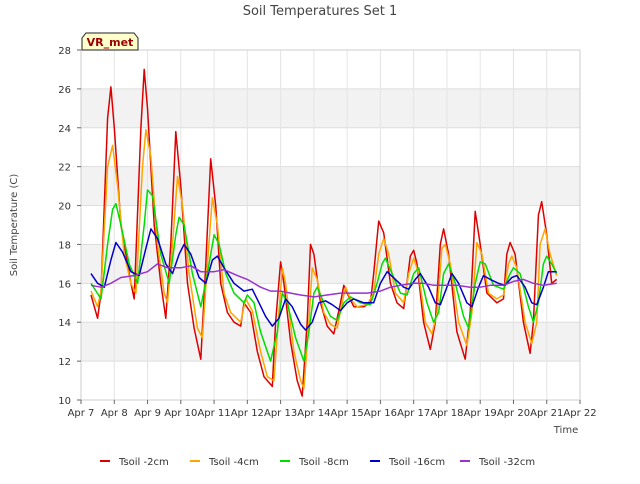 The image size is (640, 484). I want to click on x-tick-label: Apr 9, so click(147, 413).